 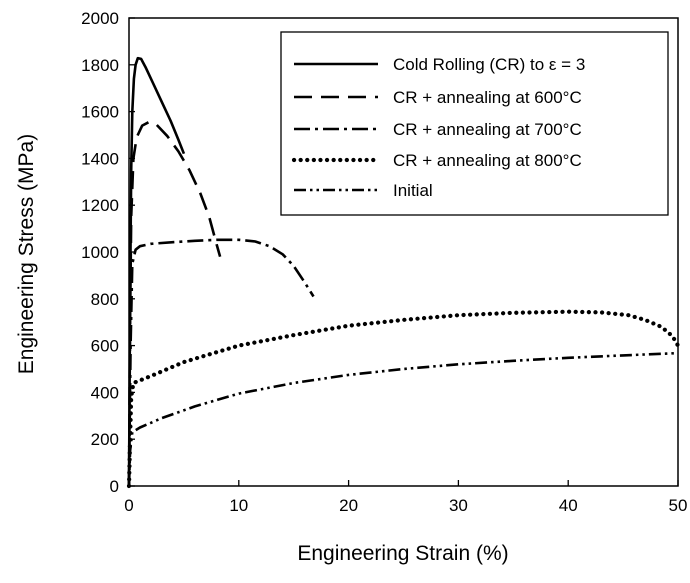 What do you see at coordinates (100, 65) in the screenshot?
I see `y-tick-label: 1800` at bounding box center [100, 65].